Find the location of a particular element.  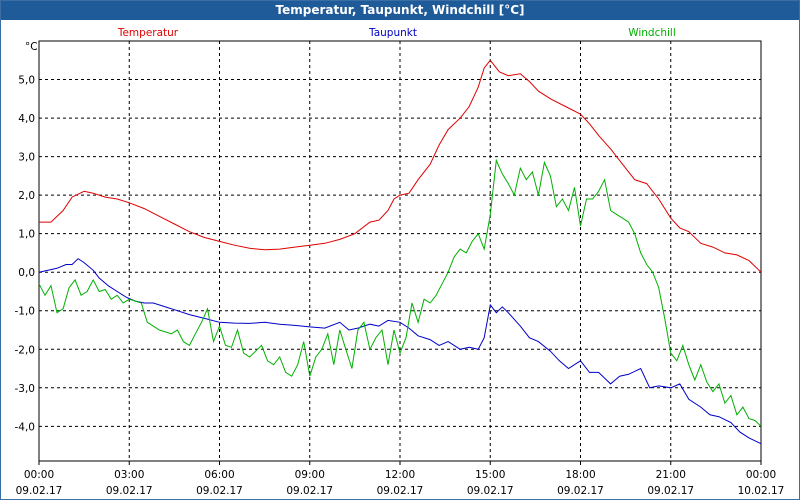

y-tick-label: -4,0 is located at coordinates (25, 427).